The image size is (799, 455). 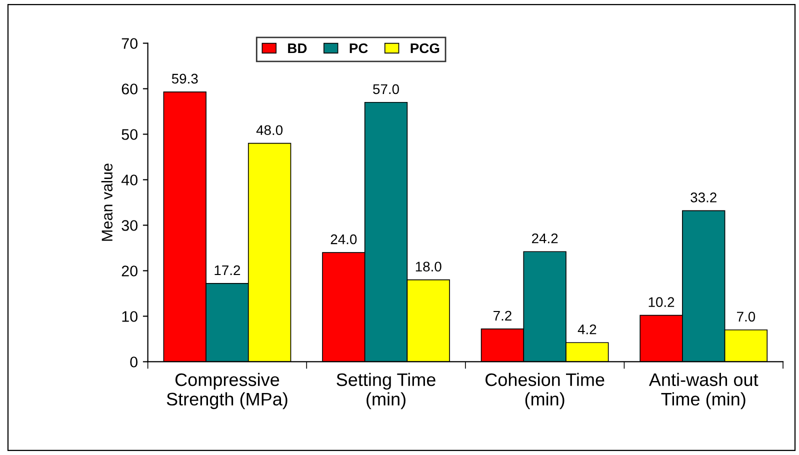 What do you see at coordinates (130, 89) in the screenshot?
I see `y-tick-label: 60` at bounding box center [130, 89].